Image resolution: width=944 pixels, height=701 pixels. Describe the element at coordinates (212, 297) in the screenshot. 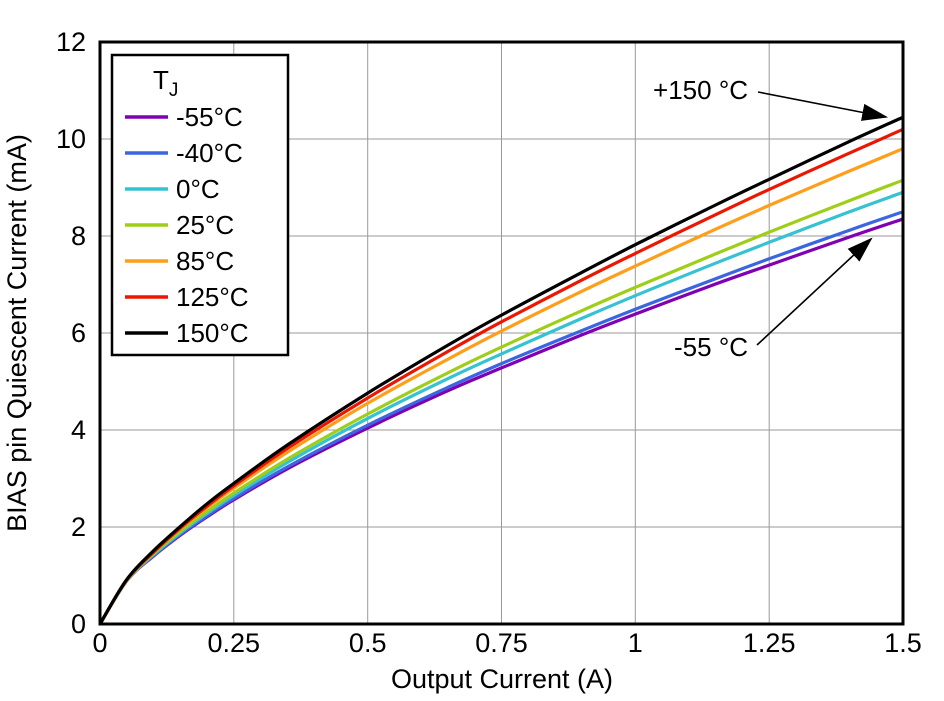

I see `legend-label-125c: 125°C` at that location.